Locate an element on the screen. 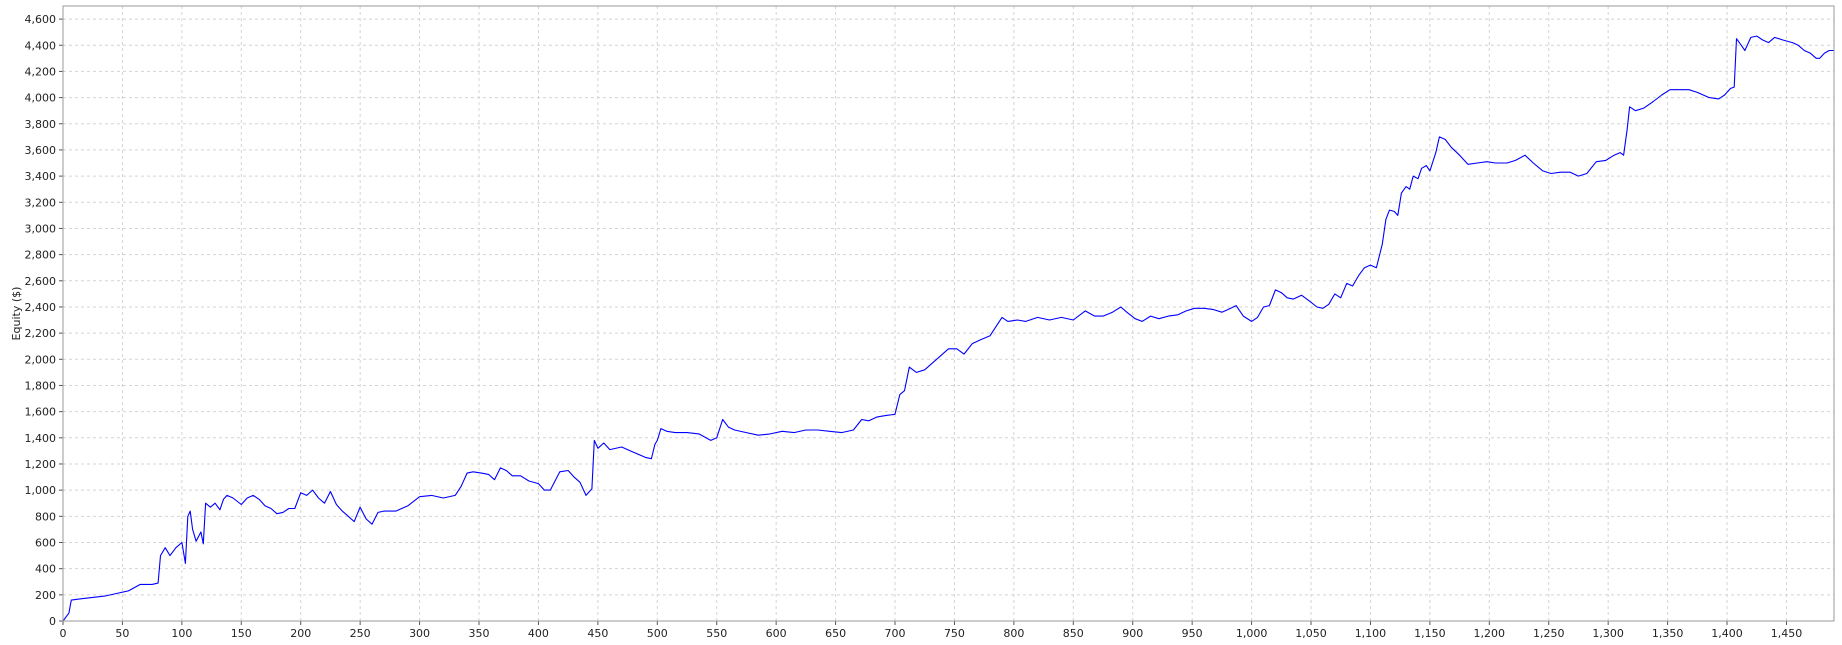 The width and height of the screenshot is (1842, 645). x-tick-label: 250 is located at coordinates (360, 633).